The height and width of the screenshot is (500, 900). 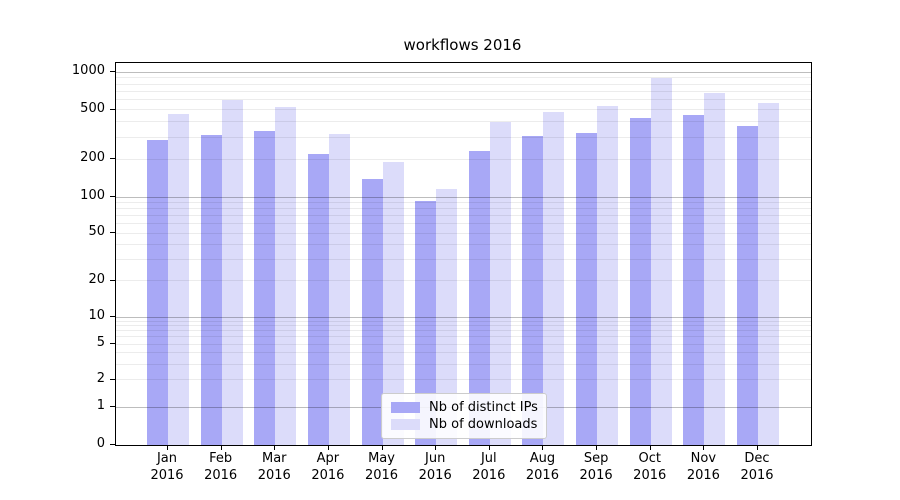 I want to click on x-tick-label: Jul 2016, so click(x=489, y=467).